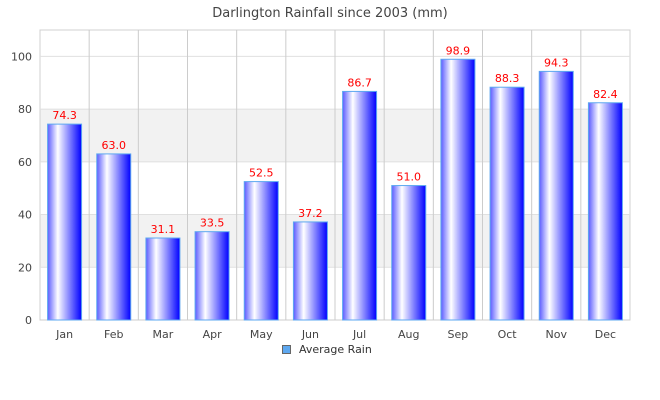 Image resolution: width=660 pixels, height=400 pixels. I want to click on x-tick-label: Jun, so click(310, 334).